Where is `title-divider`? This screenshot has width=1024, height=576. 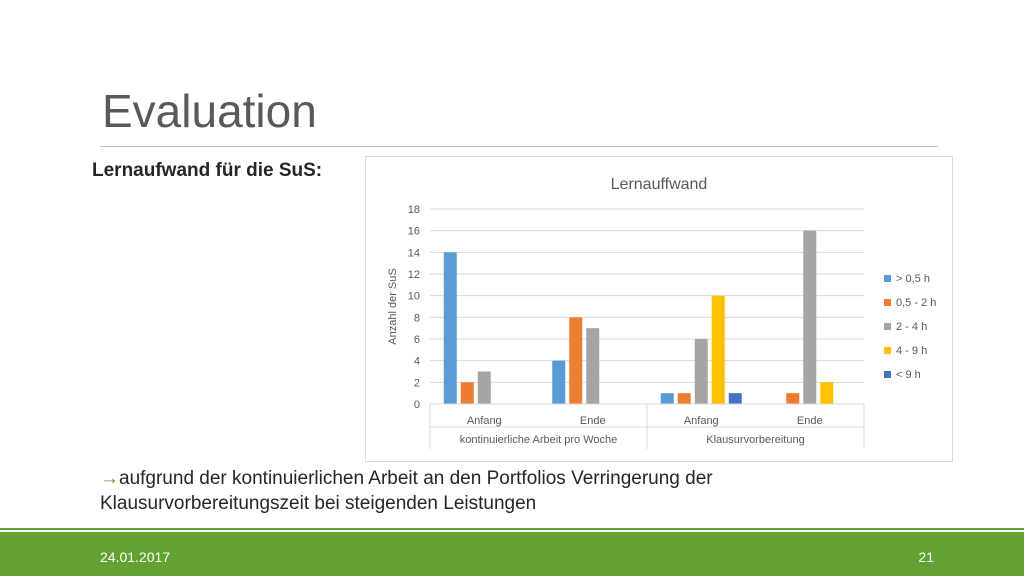 title-divider is located at coordinates (519, 146).